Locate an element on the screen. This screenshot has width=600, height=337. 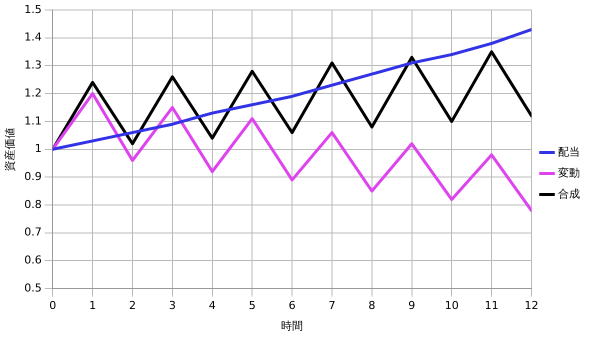
y-tick-label: 1 is located at coordinates (38, 149).